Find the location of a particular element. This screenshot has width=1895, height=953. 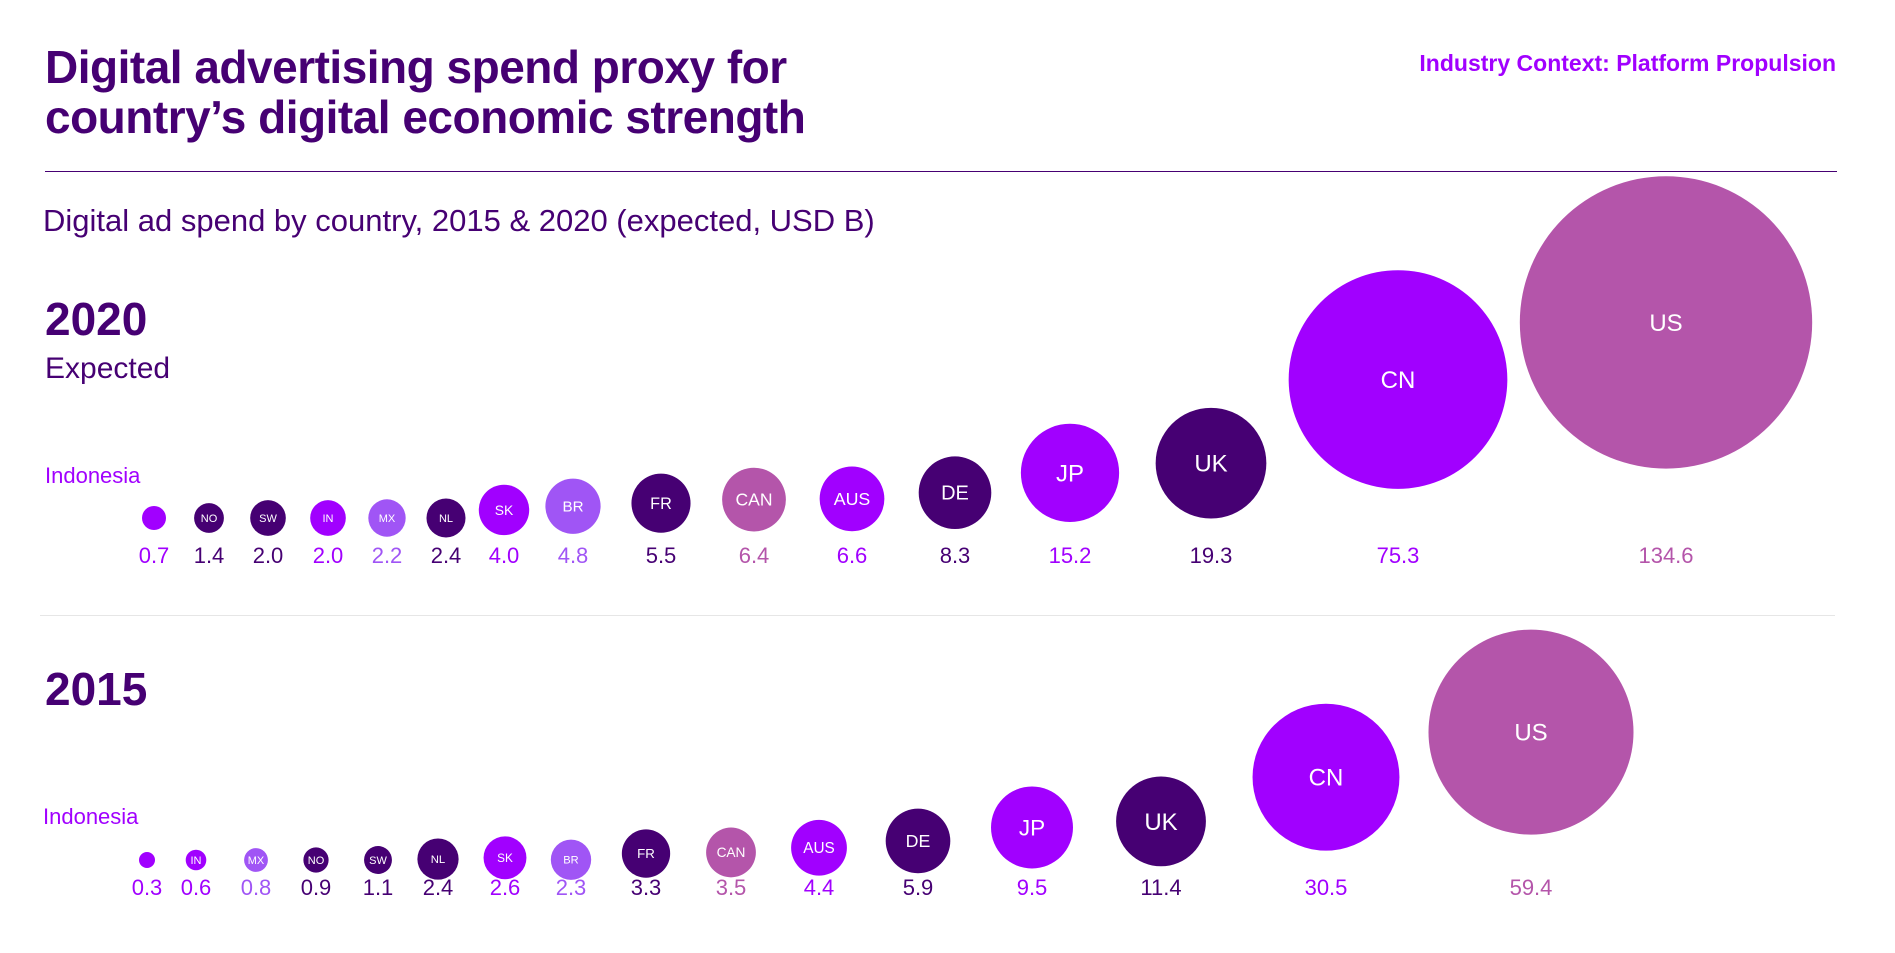

value-label-fr-2020: 5.5 is located at coordinates (661, 555).